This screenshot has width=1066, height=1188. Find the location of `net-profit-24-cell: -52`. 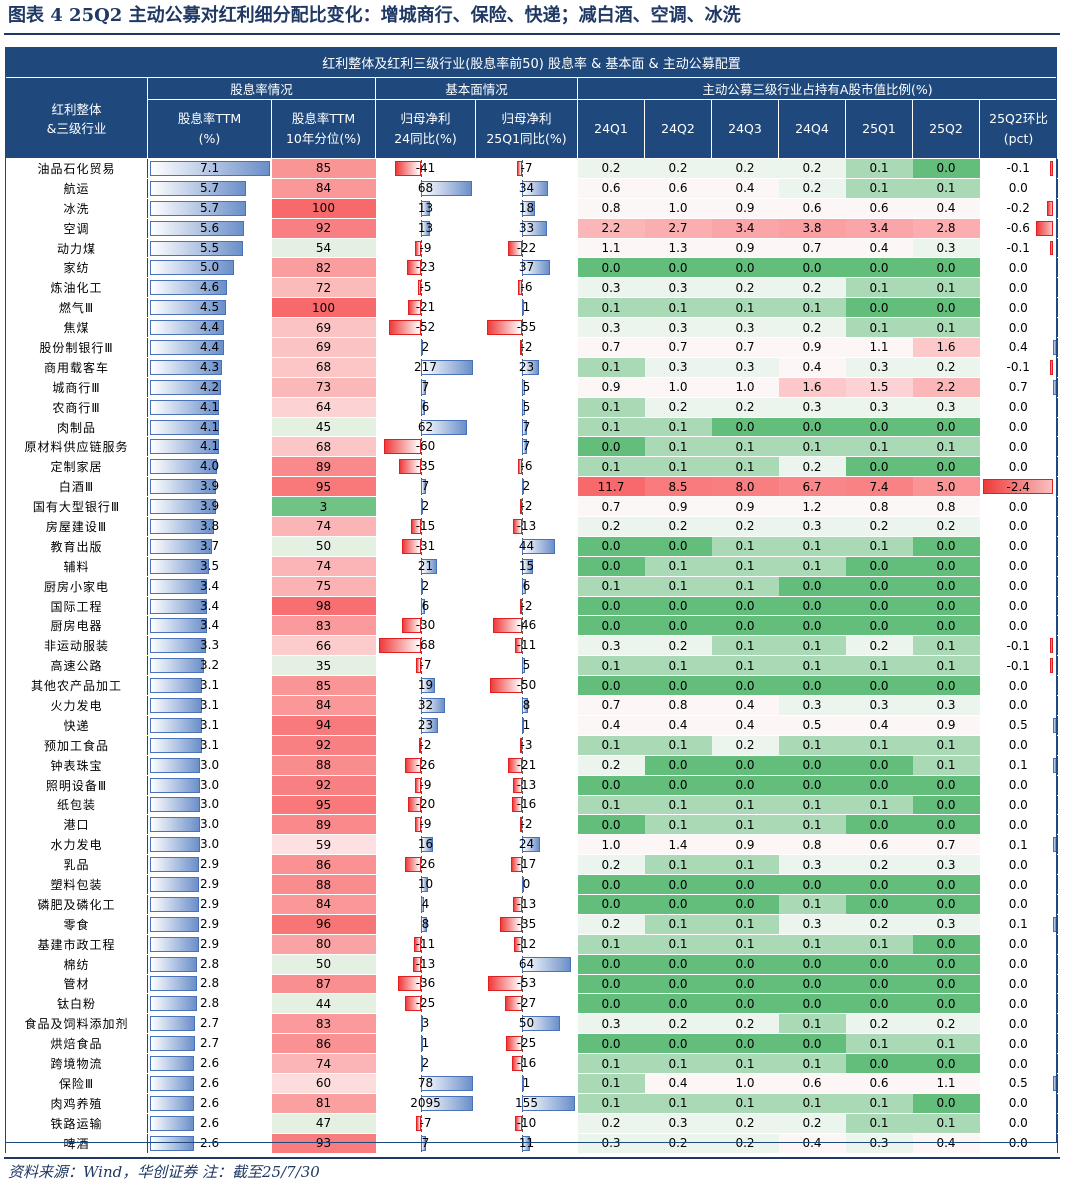

net-profit-24-cell: -52 is located at coordinates (425, 328).